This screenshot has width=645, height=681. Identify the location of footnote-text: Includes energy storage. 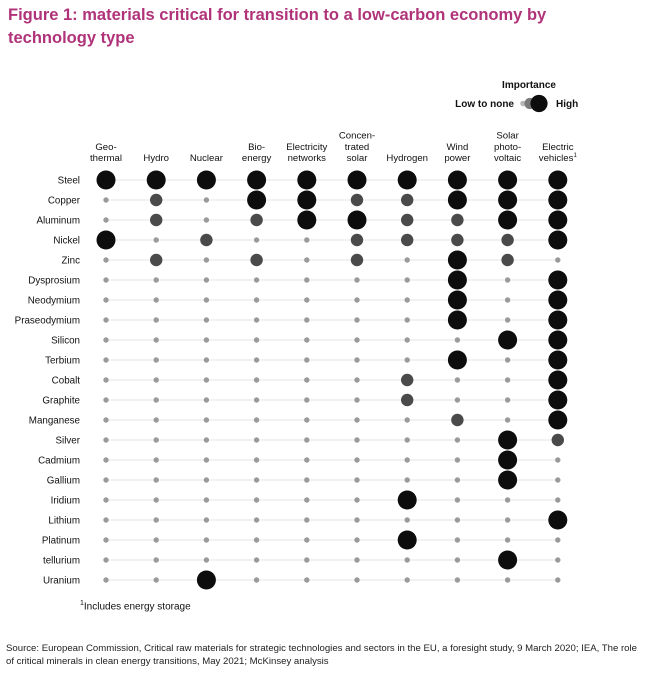
(137, 607).